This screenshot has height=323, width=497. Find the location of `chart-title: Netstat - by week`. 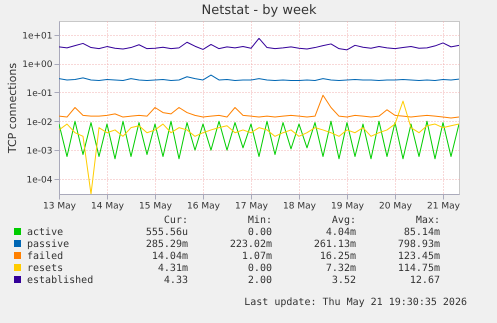

chart-title: Netstat - by week is located at coordinates (259, 10).